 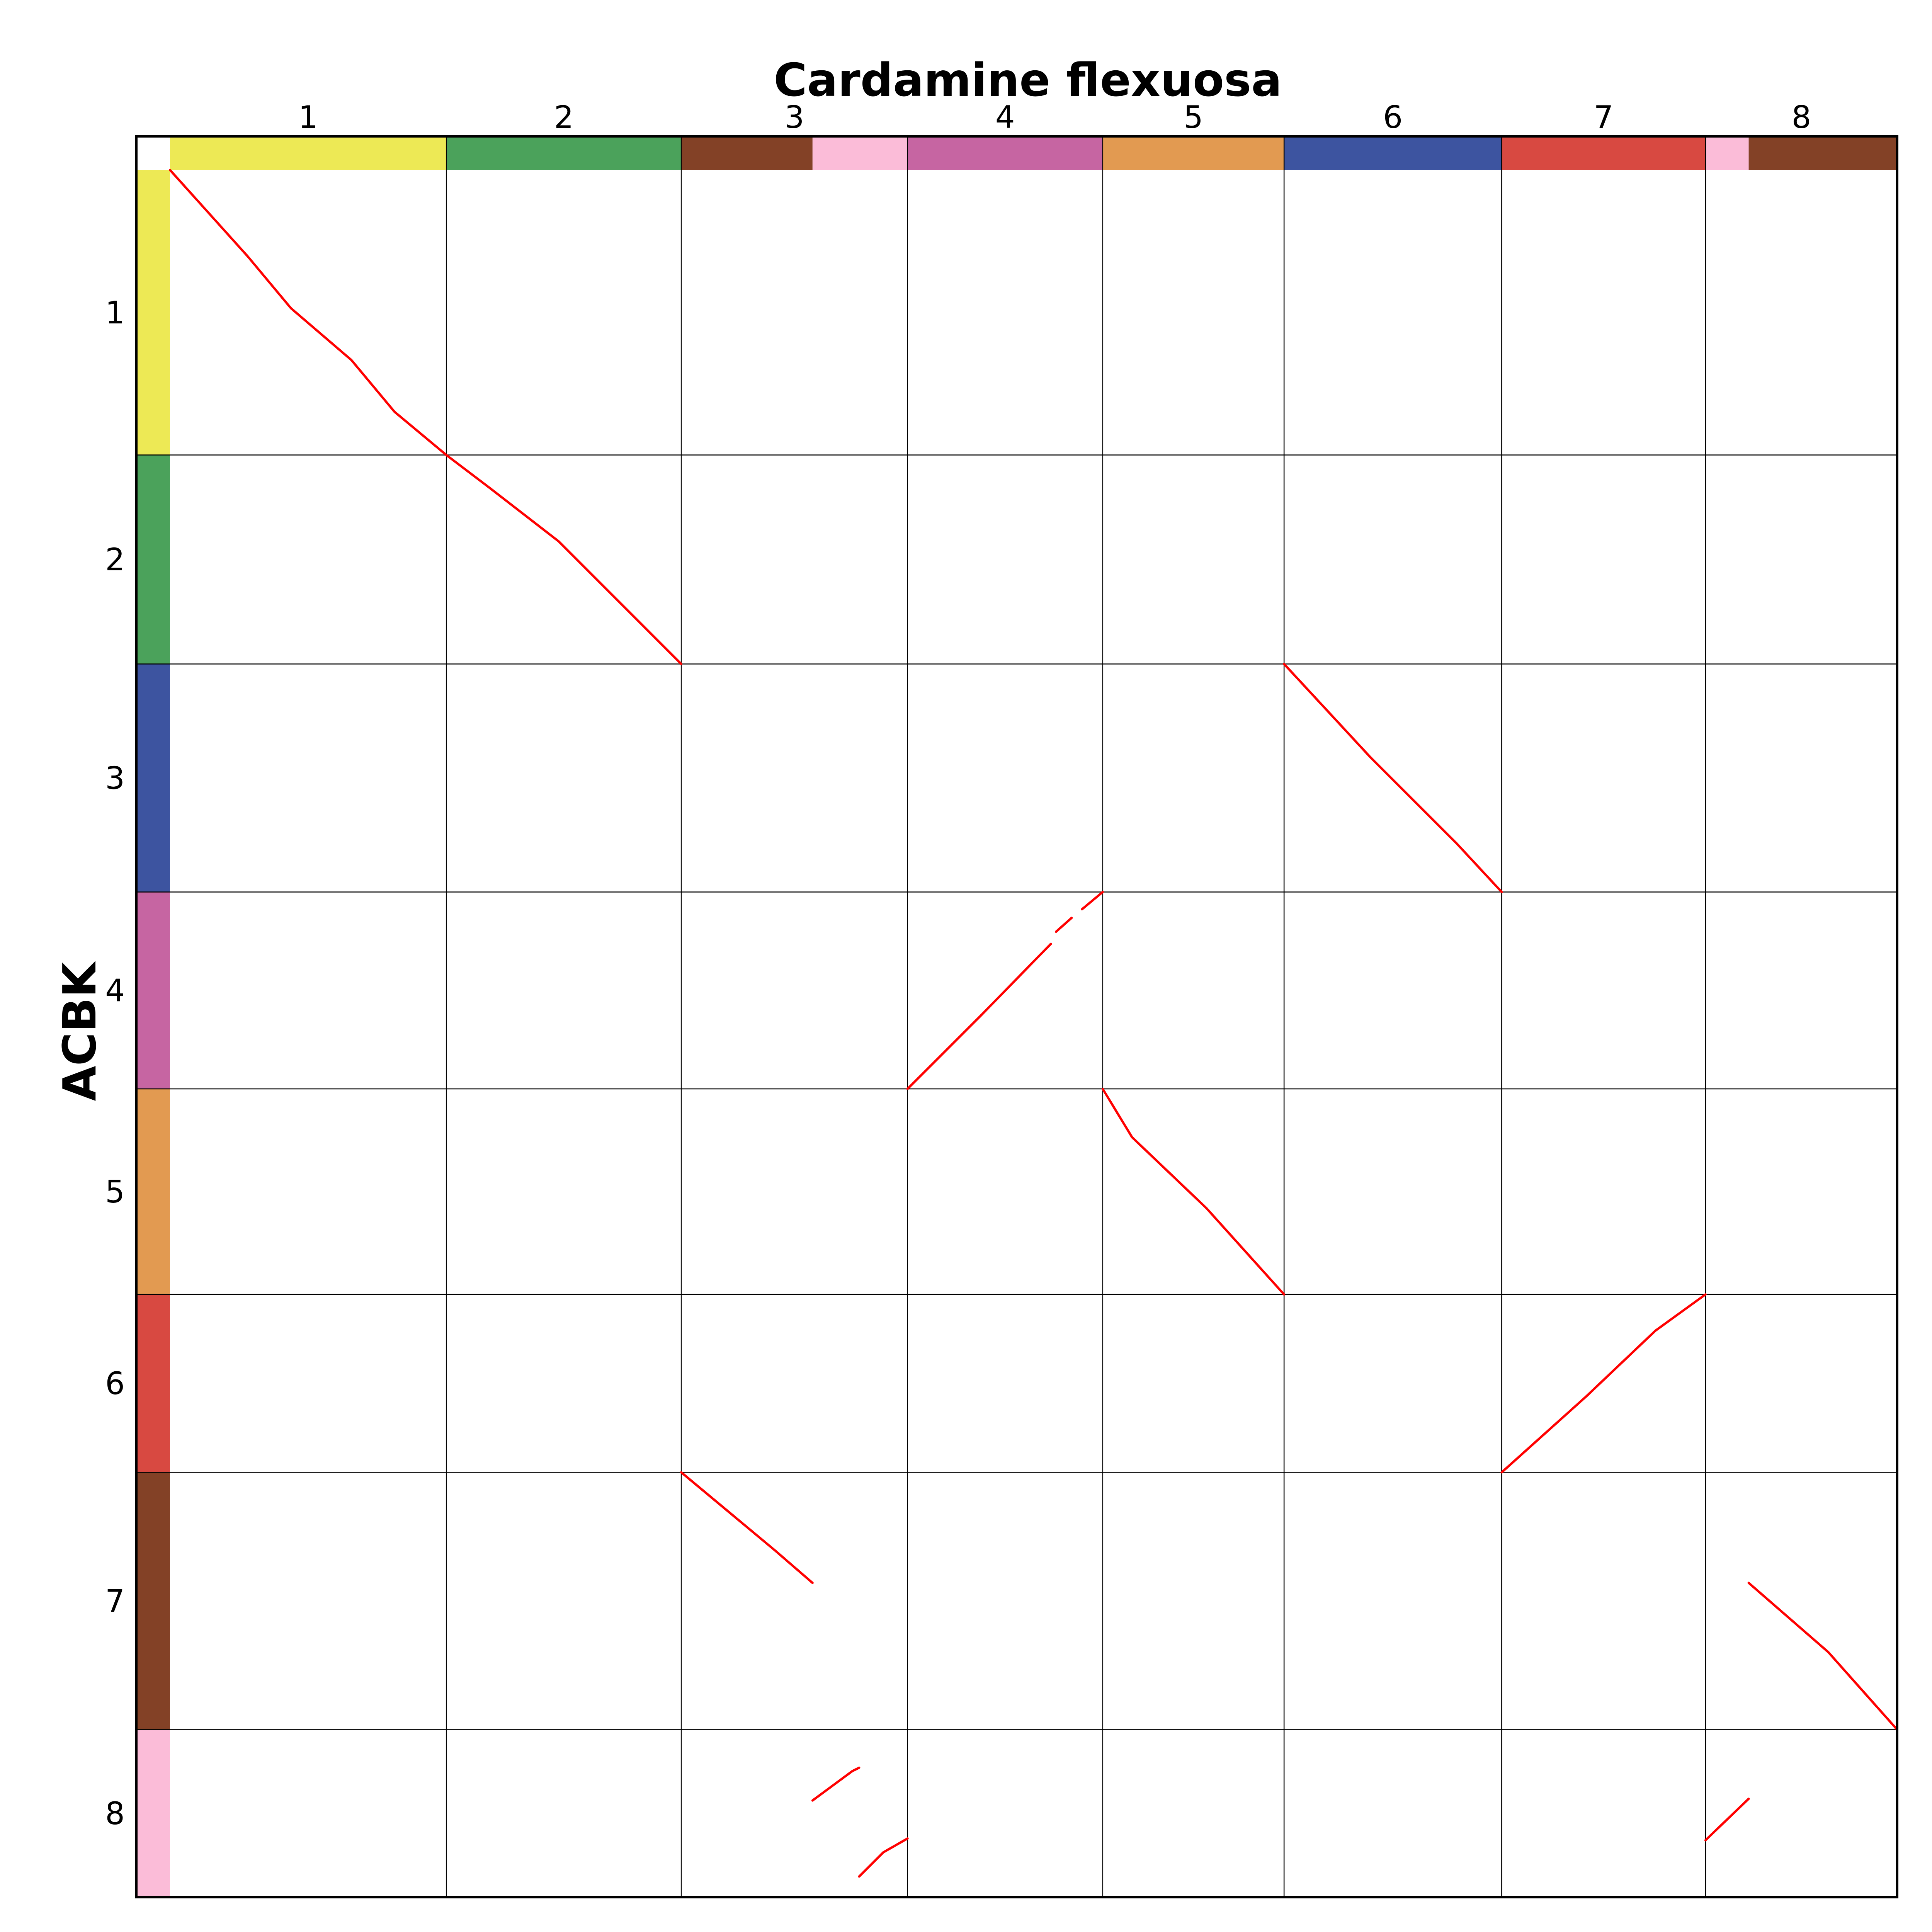 I want to click on y-tick-label-1: 1, so click(x=115, y=313).